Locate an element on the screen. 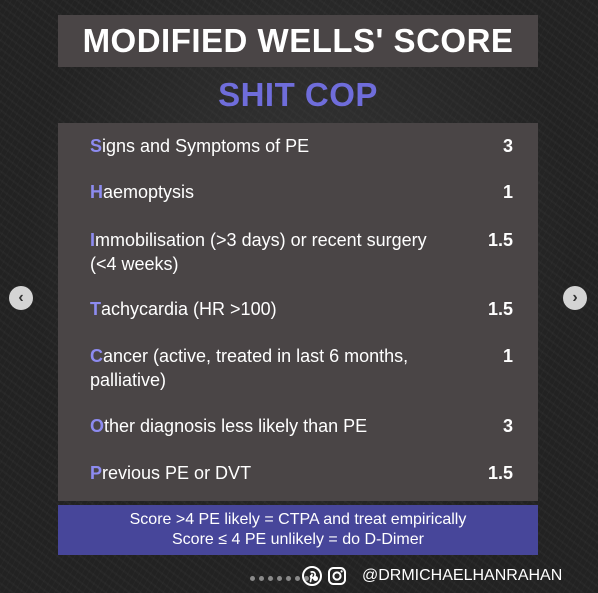 This screenshot has width=598, height=593. criteria-label: igns and Symptoms of PE is located at coordinates (206, 146).